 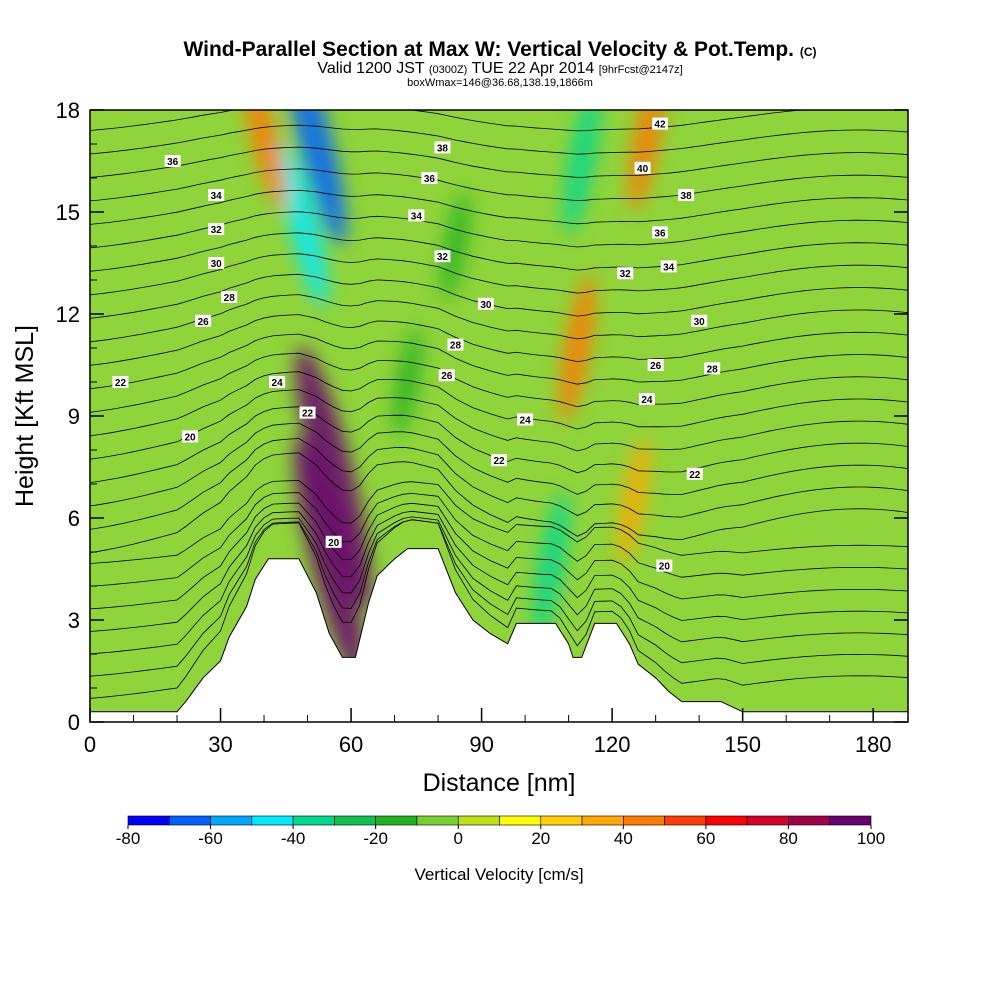 What do you see at coordinates (612, 744) in the screenshot?
I see `x-tick-label: 120` at bounding box center [612, 744].